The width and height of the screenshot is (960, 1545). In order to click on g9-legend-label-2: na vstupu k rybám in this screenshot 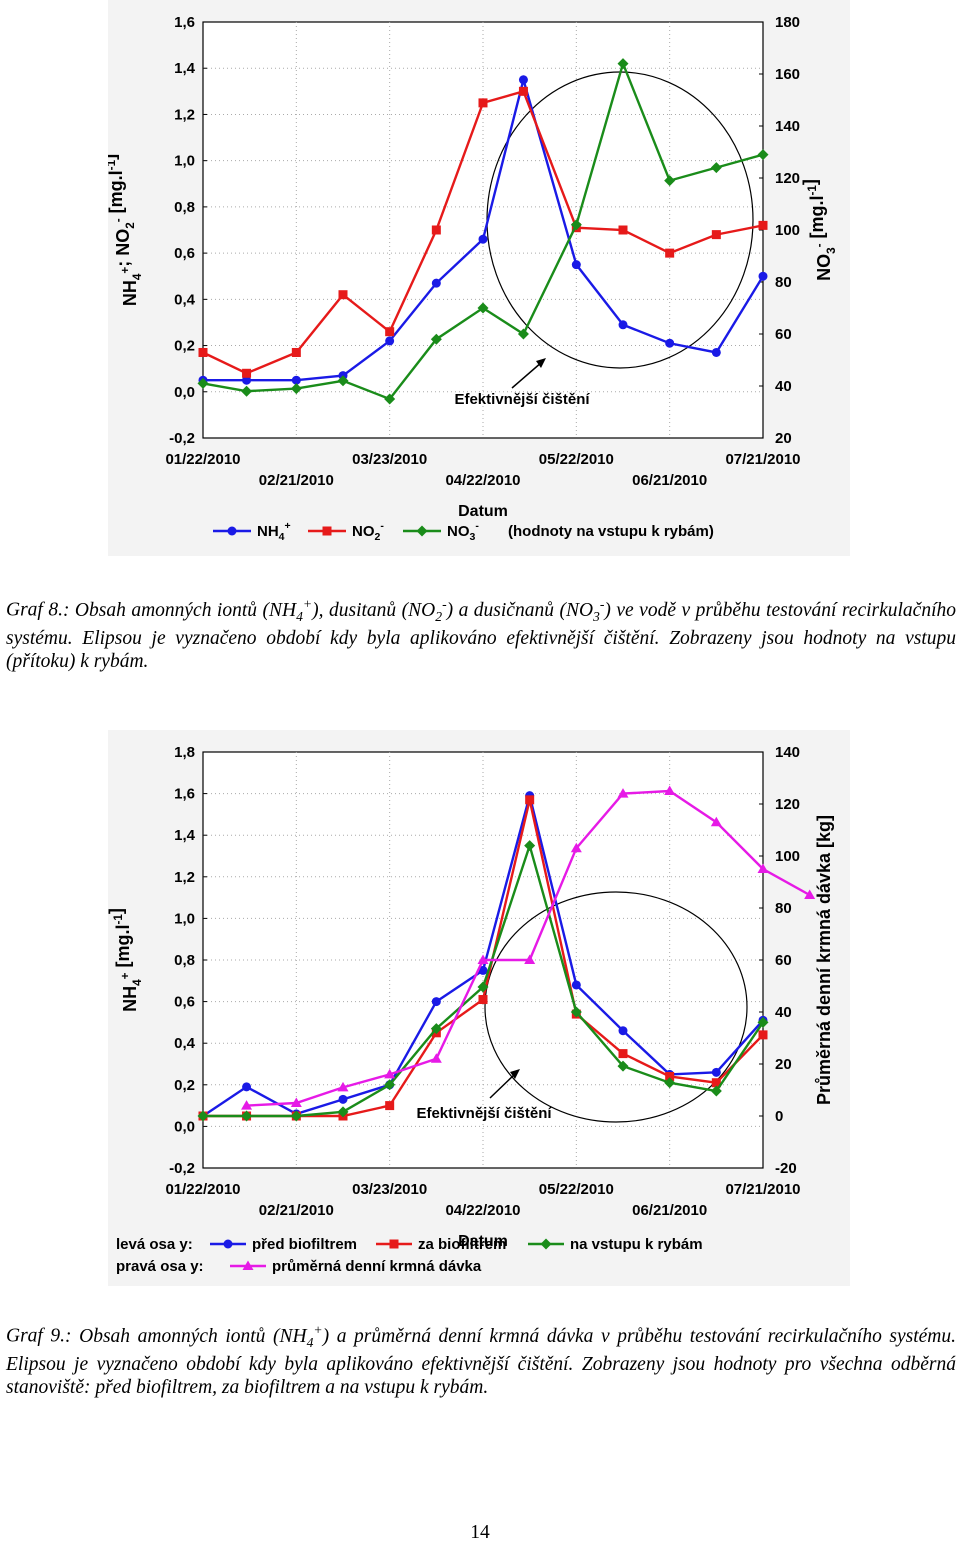, I will do `click(636, 1244)`.